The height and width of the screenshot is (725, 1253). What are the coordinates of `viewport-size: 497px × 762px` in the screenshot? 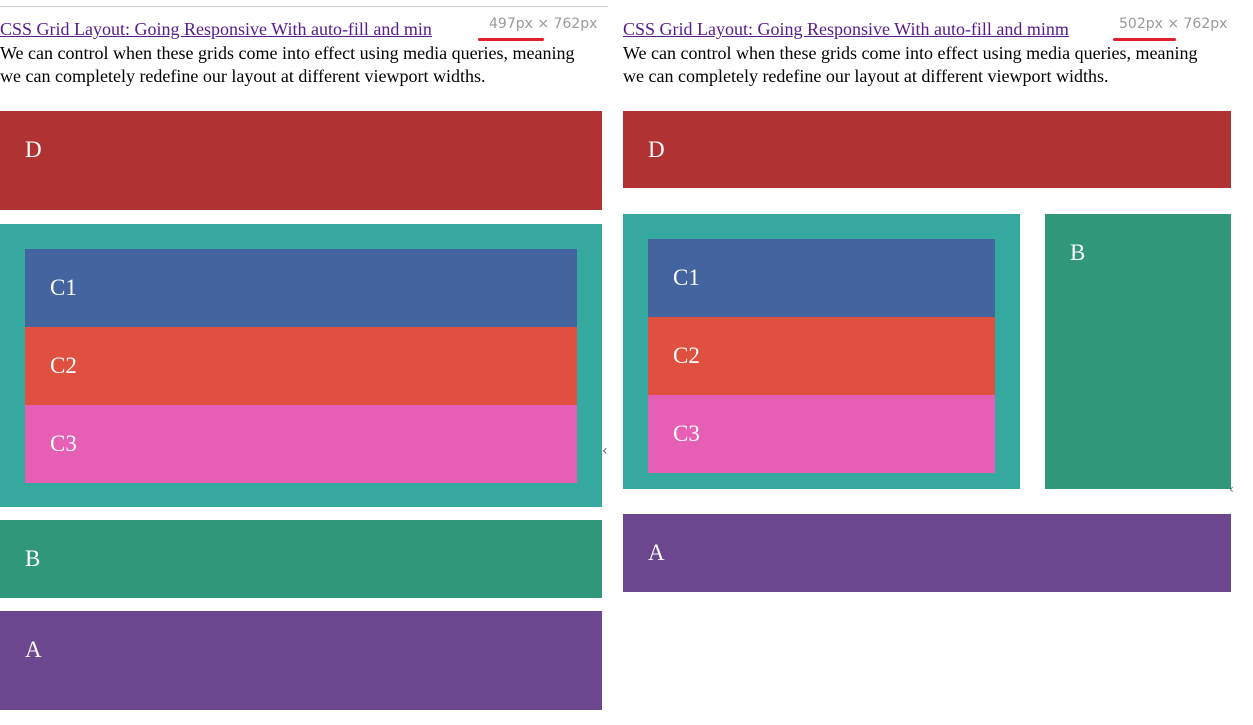 It's located at (543, 24).